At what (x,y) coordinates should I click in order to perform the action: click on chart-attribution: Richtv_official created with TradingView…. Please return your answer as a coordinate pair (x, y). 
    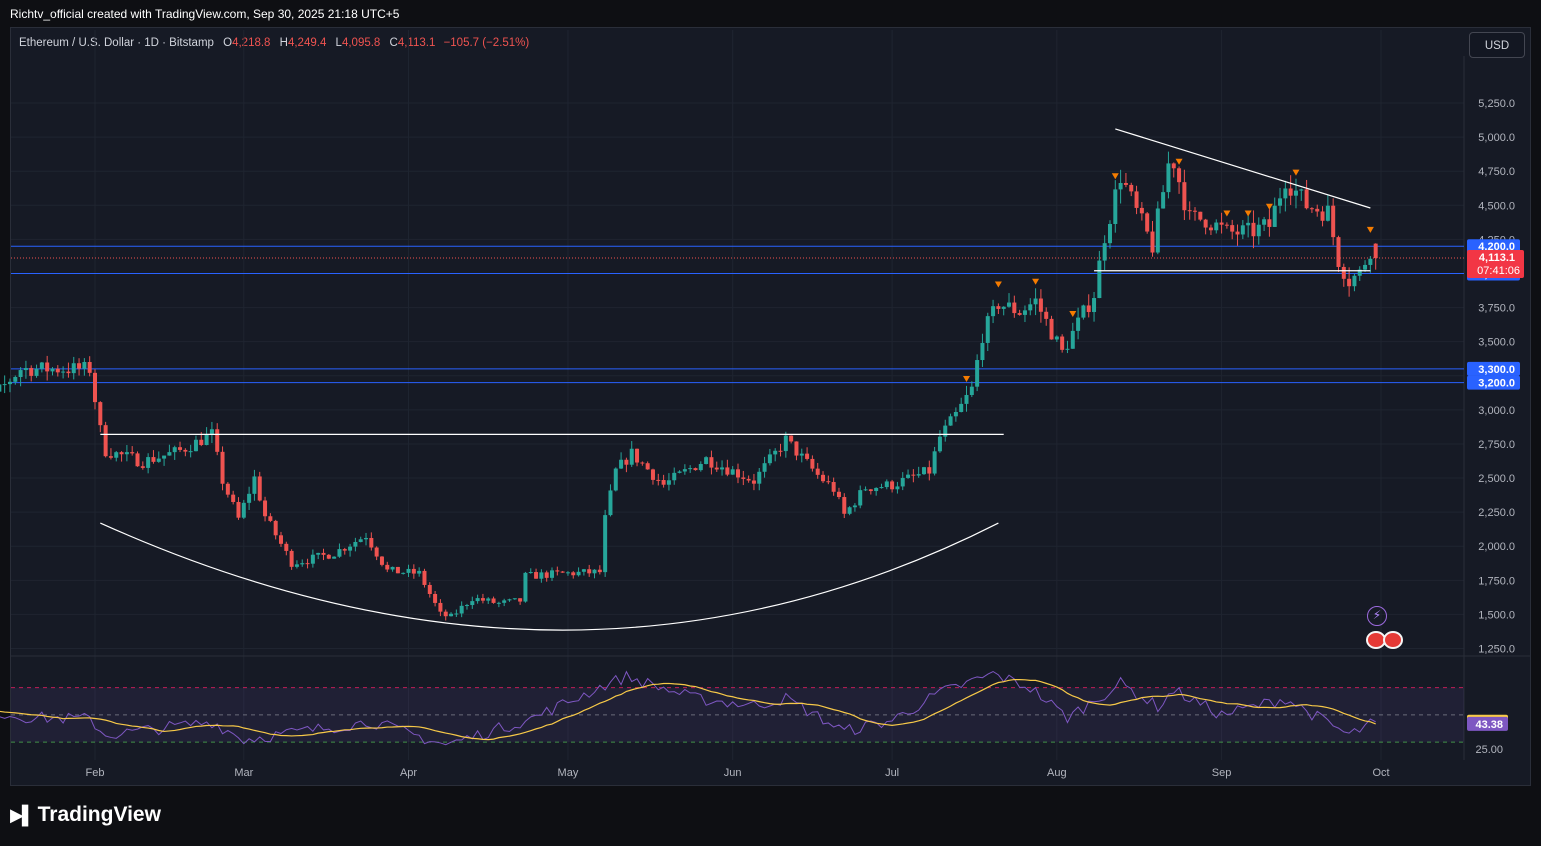
    Looking at the image, I should click on (205, 14).